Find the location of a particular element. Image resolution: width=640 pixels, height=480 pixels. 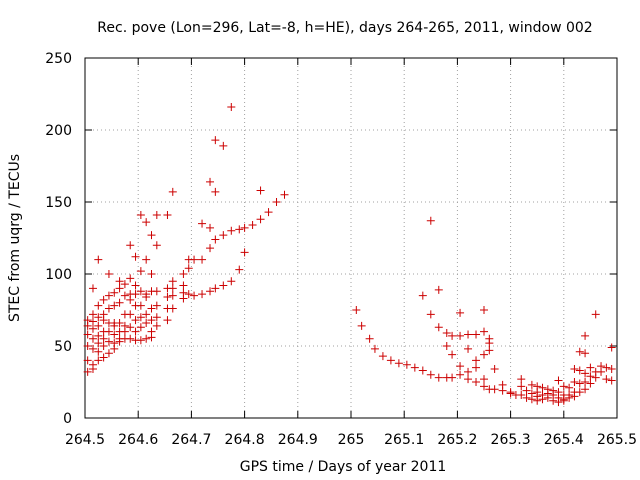

y-tick-label: 0 is located at coordinates (67, 419).